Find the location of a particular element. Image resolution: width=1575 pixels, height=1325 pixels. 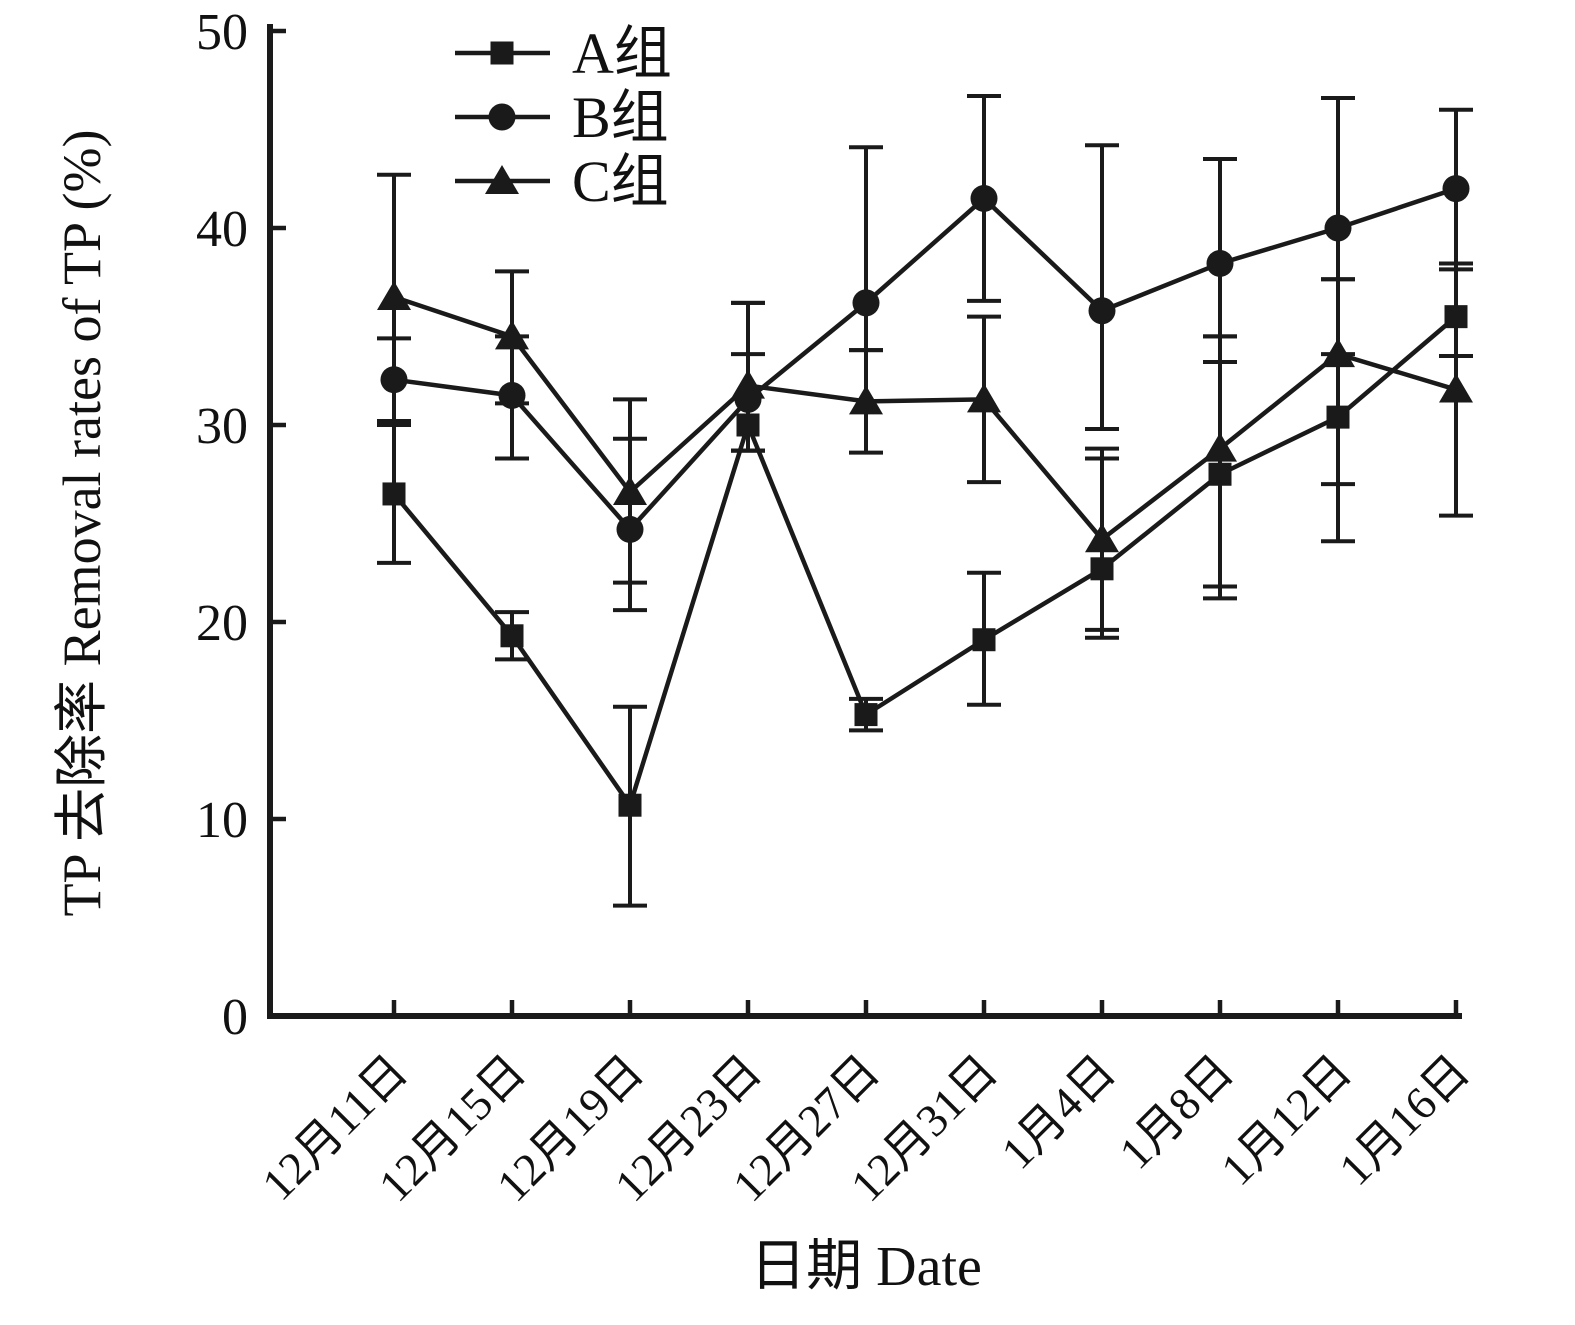

series-line is located at coordinates (925, 418).